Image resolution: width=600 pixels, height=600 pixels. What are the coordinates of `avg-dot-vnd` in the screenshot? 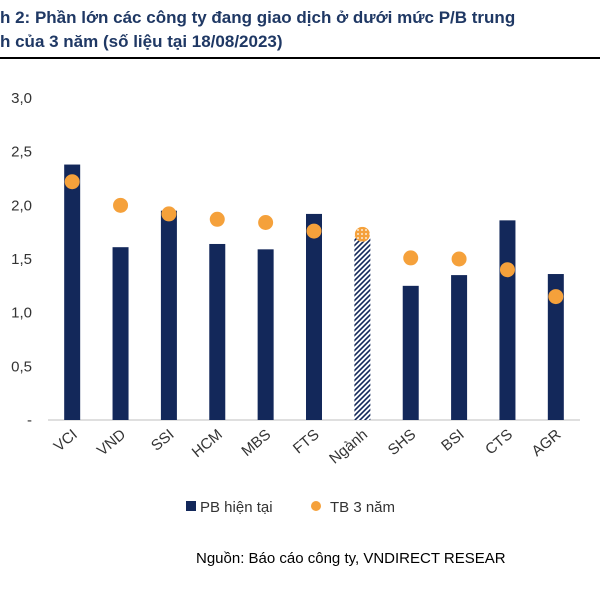 It's located at (121, 205).